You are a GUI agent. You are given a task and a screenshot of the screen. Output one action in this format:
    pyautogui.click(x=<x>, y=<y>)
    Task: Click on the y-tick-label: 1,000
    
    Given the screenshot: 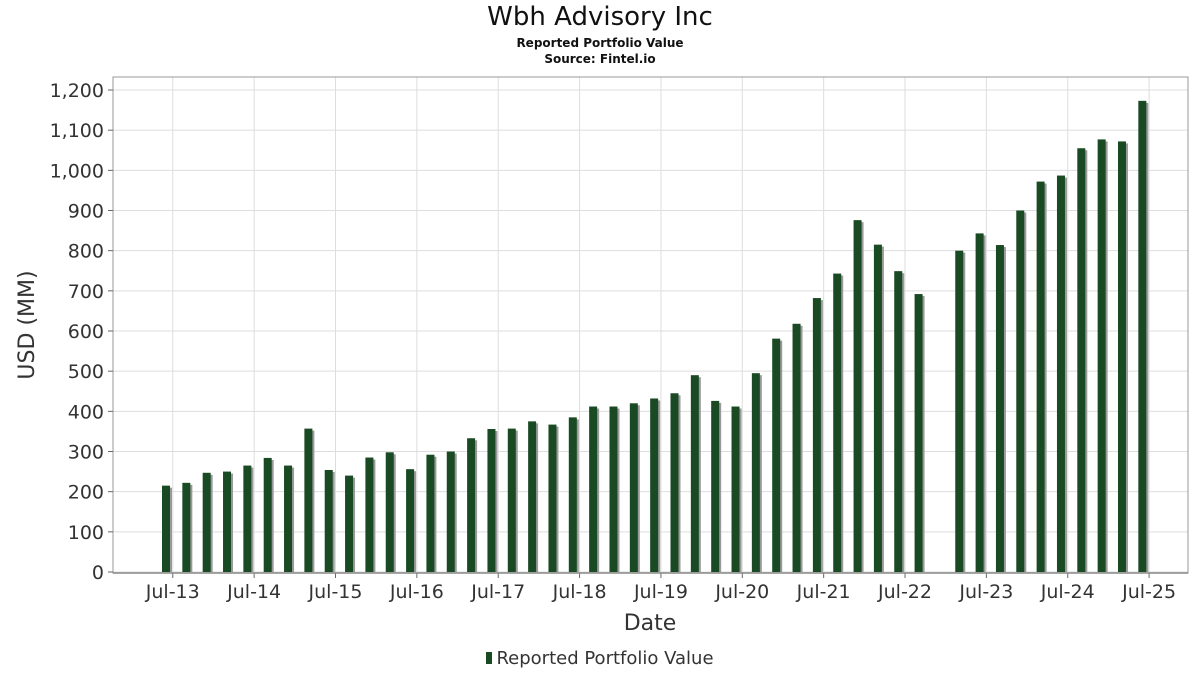 What is the action you would take?
    pyautogui.click(x=77, y=171)
    